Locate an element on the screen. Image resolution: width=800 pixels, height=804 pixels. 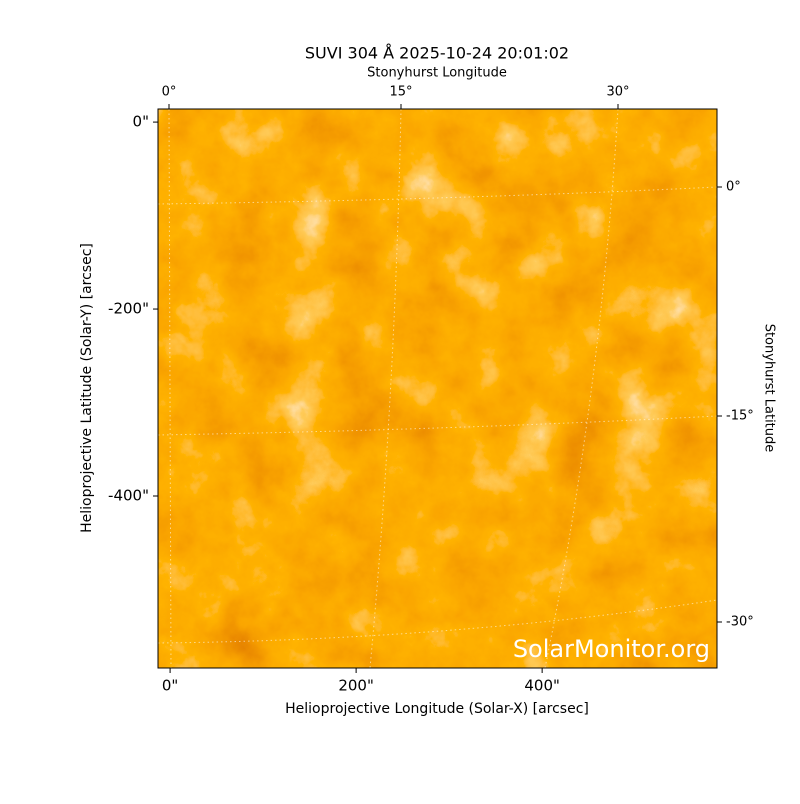
y2-tick-label: 0° is located at coordinates (733, 187).